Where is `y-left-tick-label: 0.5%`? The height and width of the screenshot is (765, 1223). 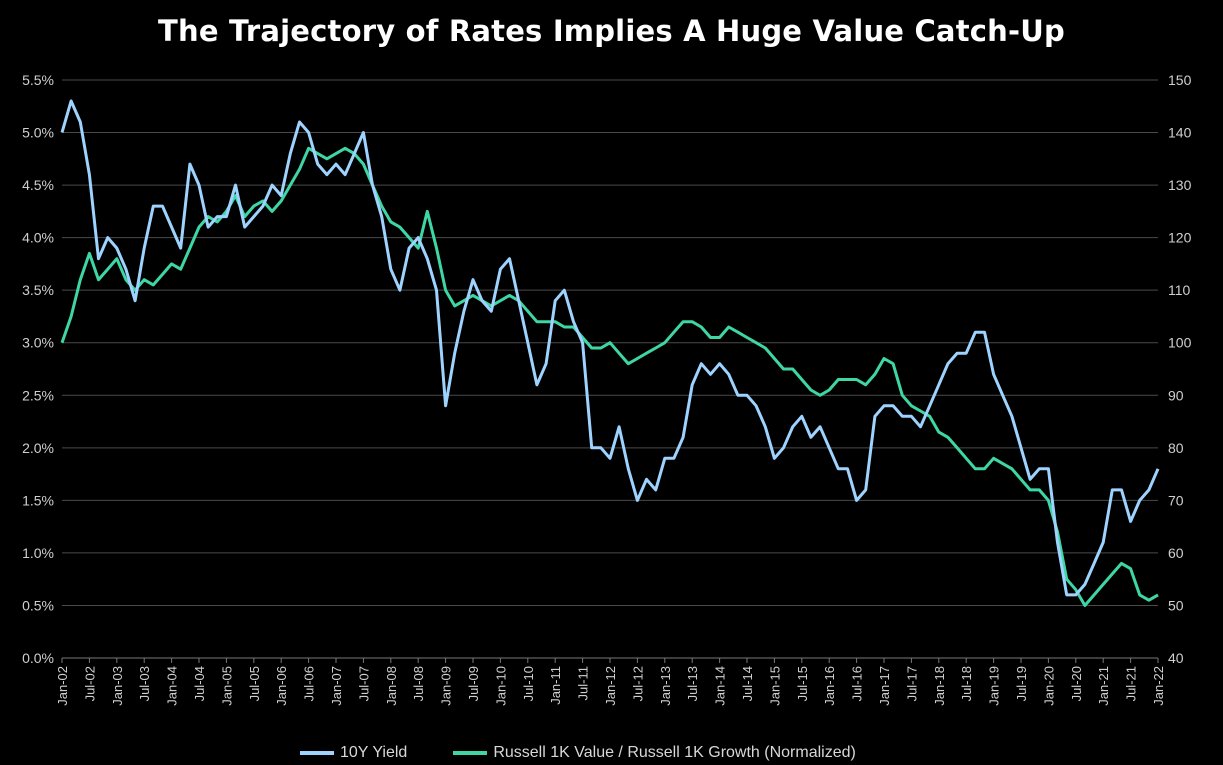
y-left-tick-label: 0.5% is located at coordinates (38, 605).